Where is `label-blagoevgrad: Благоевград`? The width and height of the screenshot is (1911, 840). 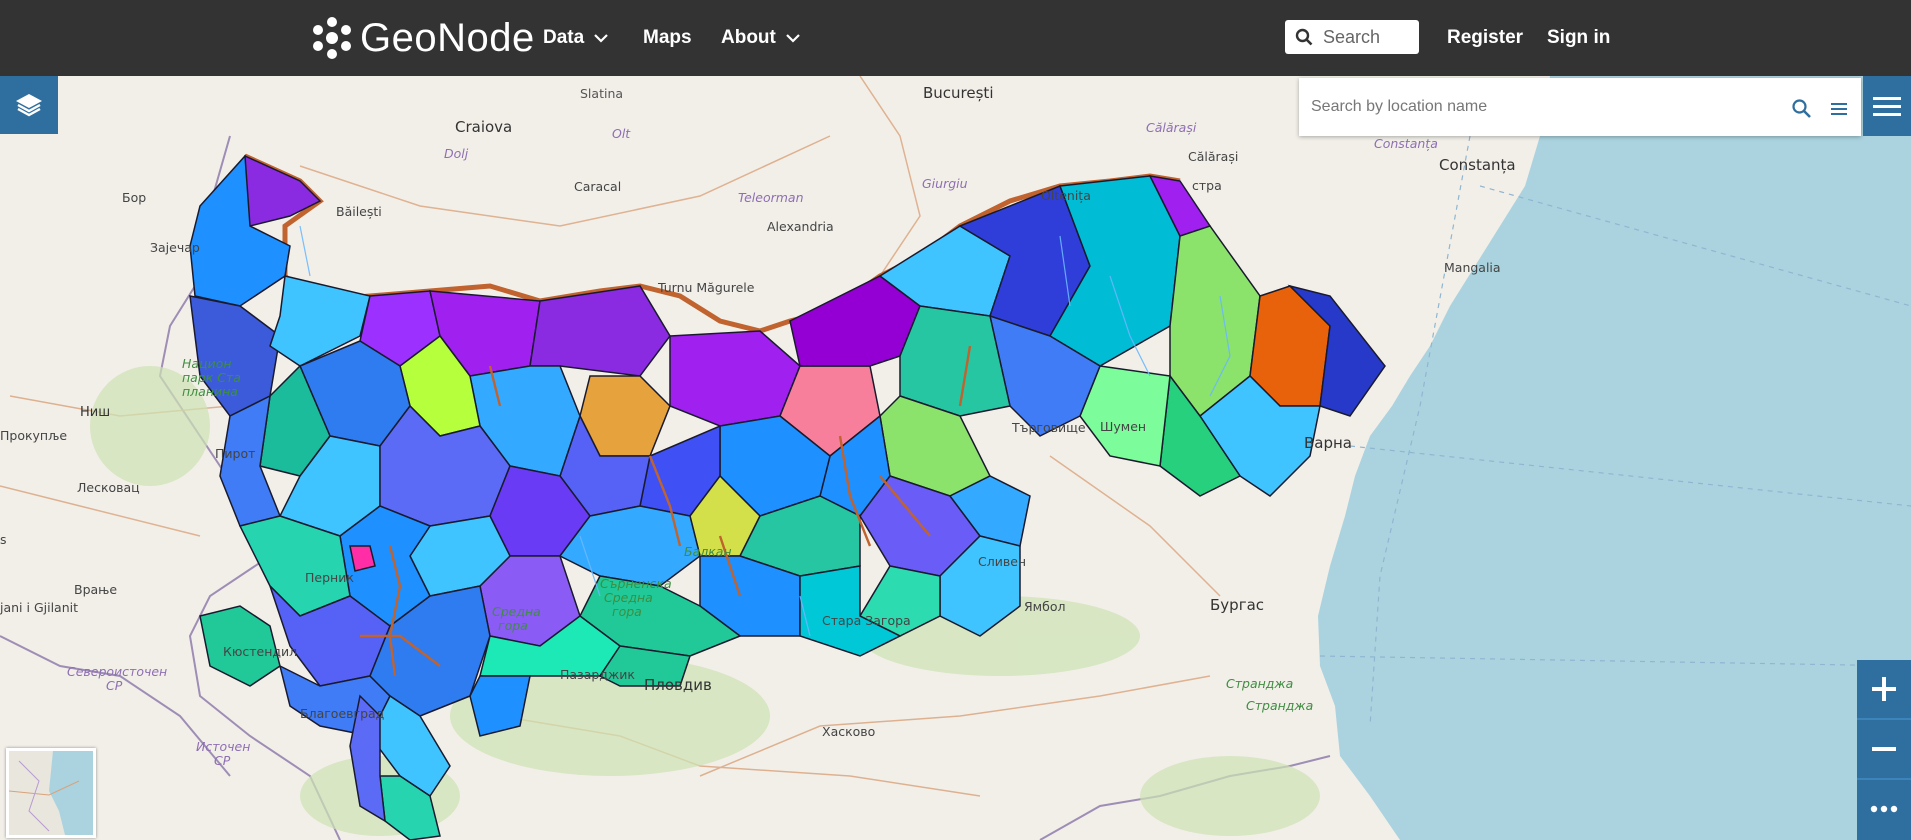 label-blagoevgrad: Благоевград is located at coordinates (342, 713).